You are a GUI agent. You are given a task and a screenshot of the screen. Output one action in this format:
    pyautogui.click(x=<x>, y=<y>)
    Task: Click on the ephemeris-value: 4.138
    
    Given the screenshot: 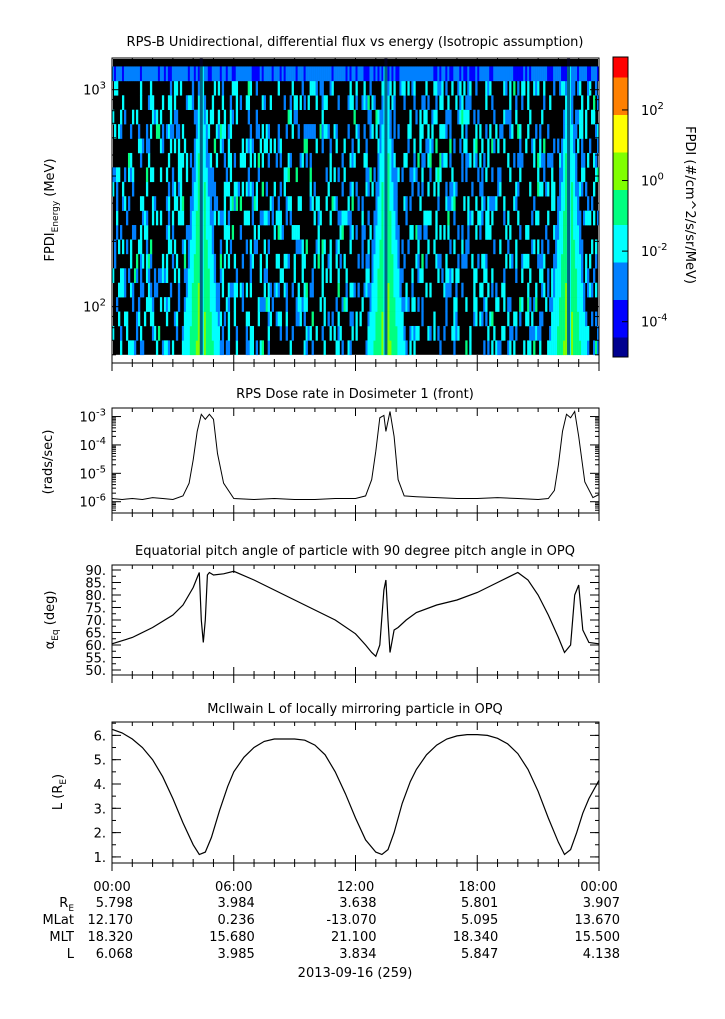 What is the action you would take?
    pyautogui.click(x=601, y=954)
    